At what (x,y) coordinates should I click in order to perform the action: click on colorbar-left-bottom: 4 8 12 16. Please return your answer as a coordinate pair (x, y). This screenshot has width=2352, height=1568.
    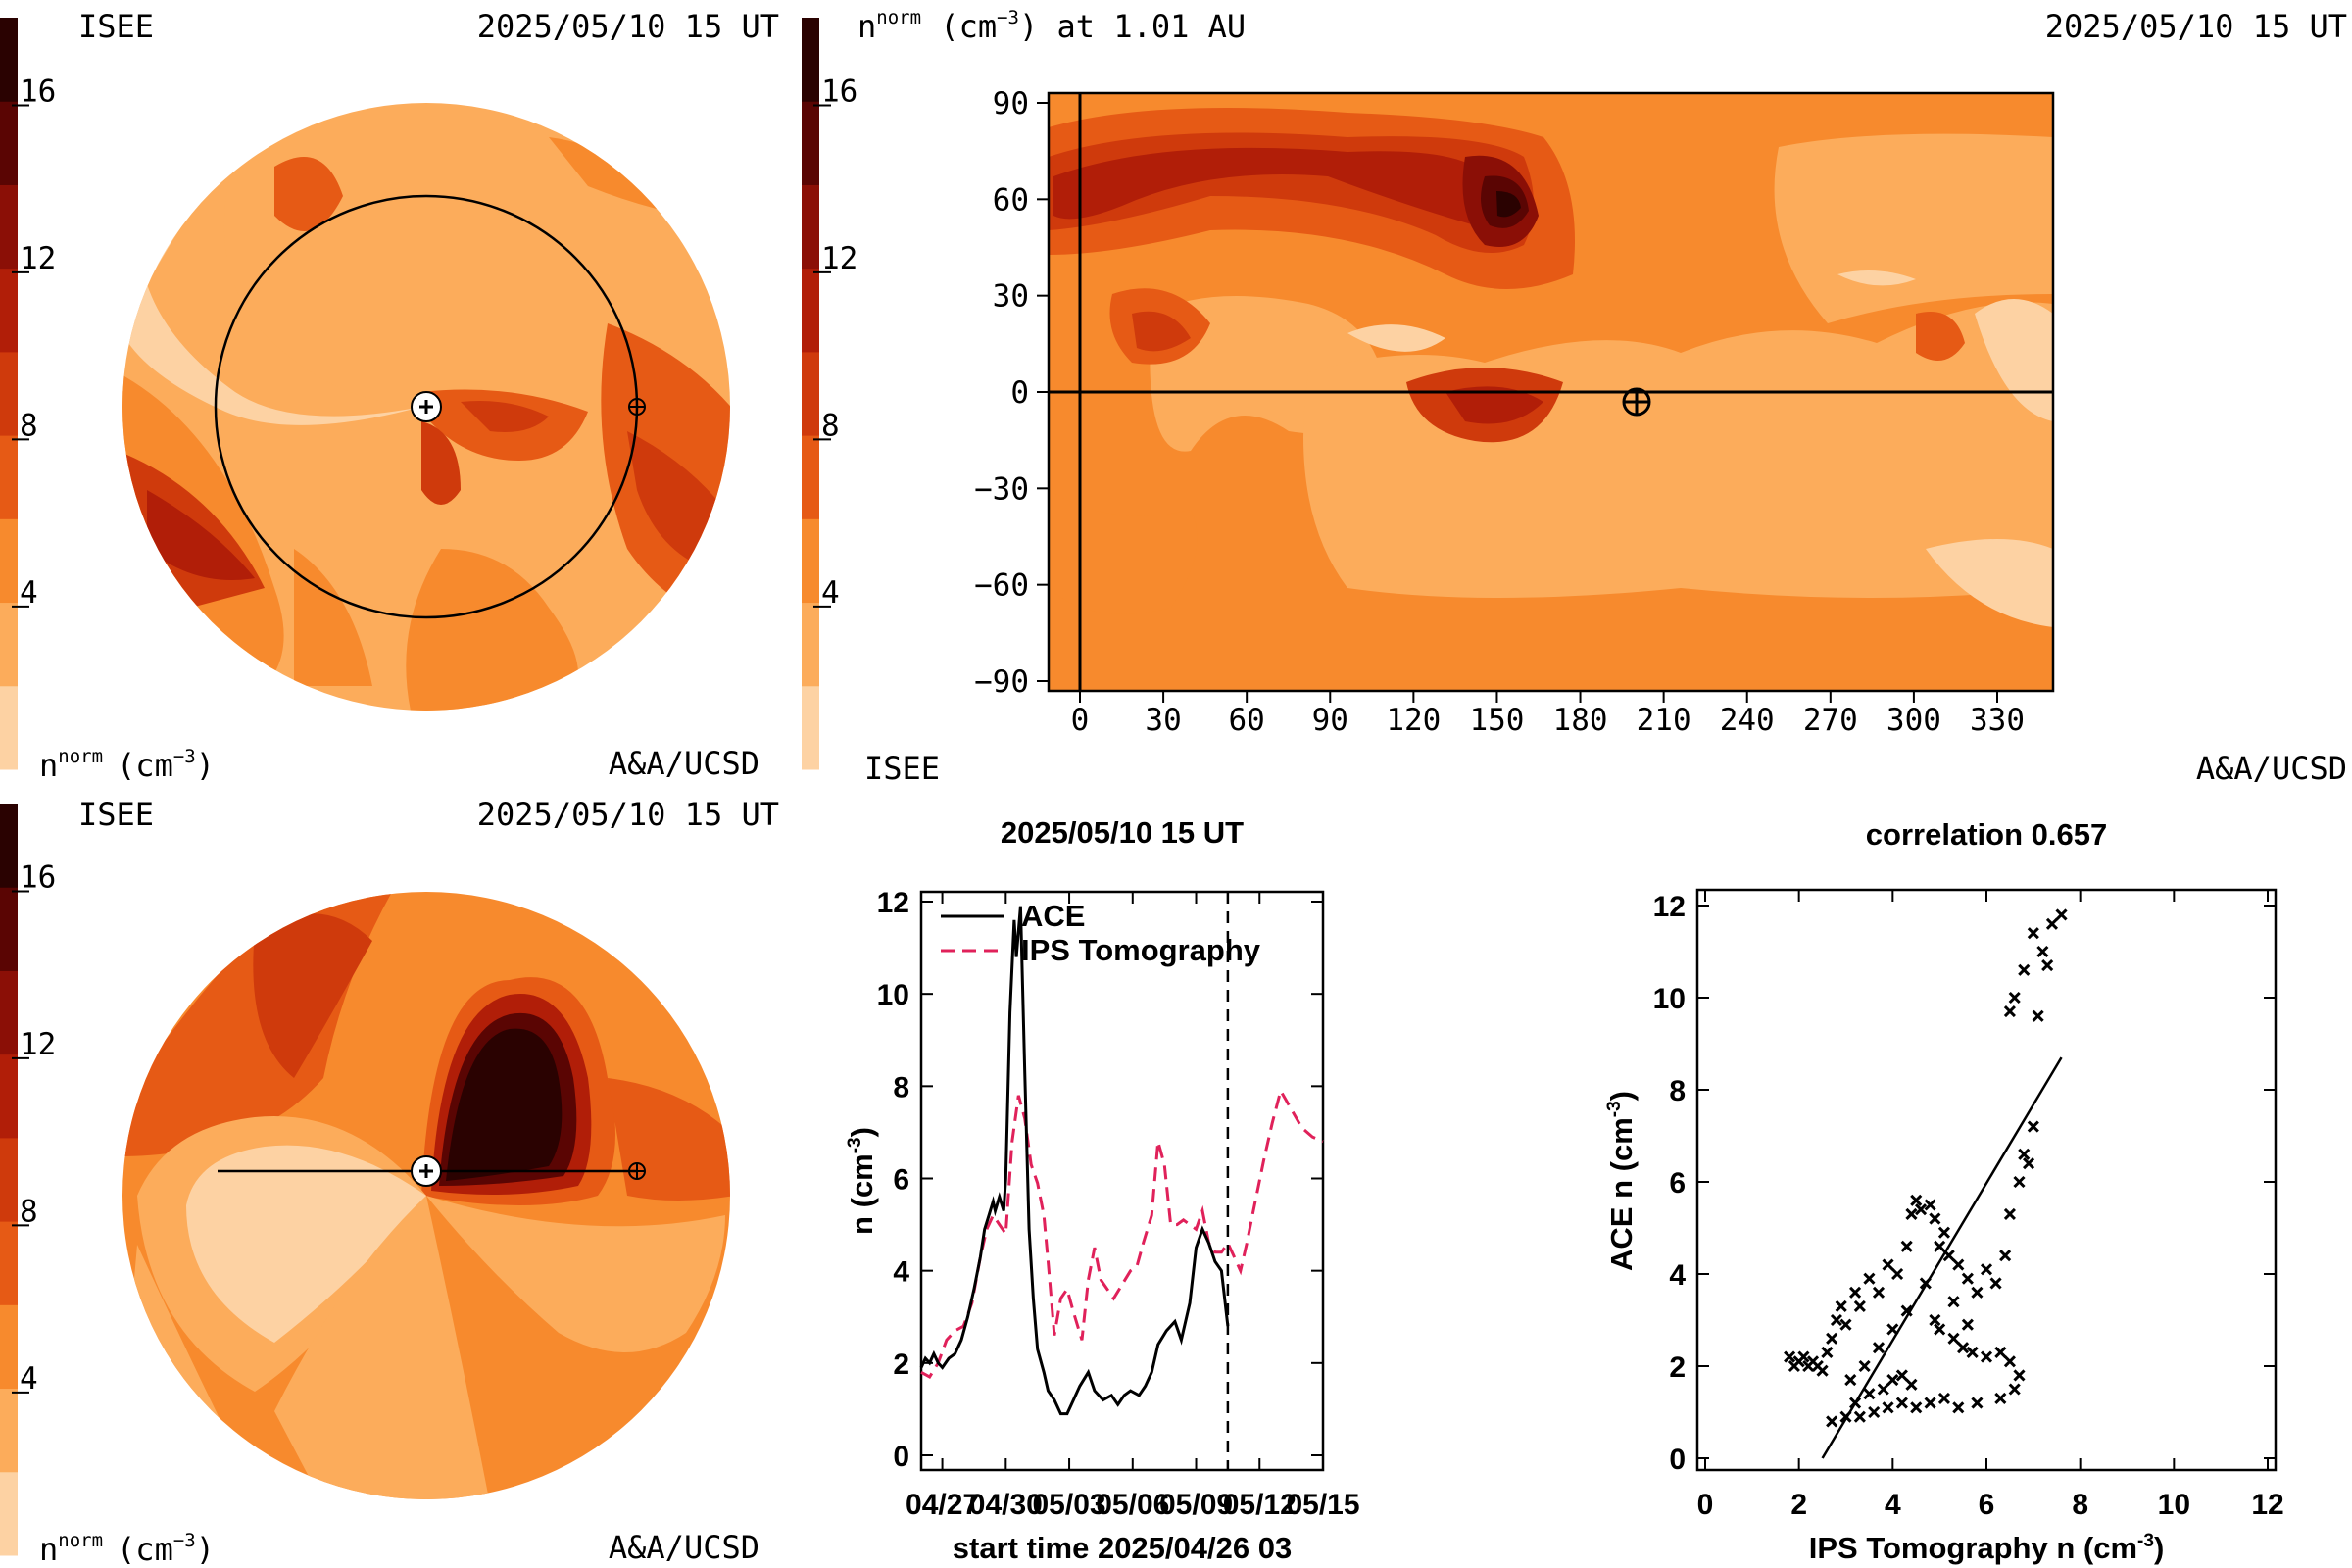
    Looking at the image, I should click on (28, 1180).